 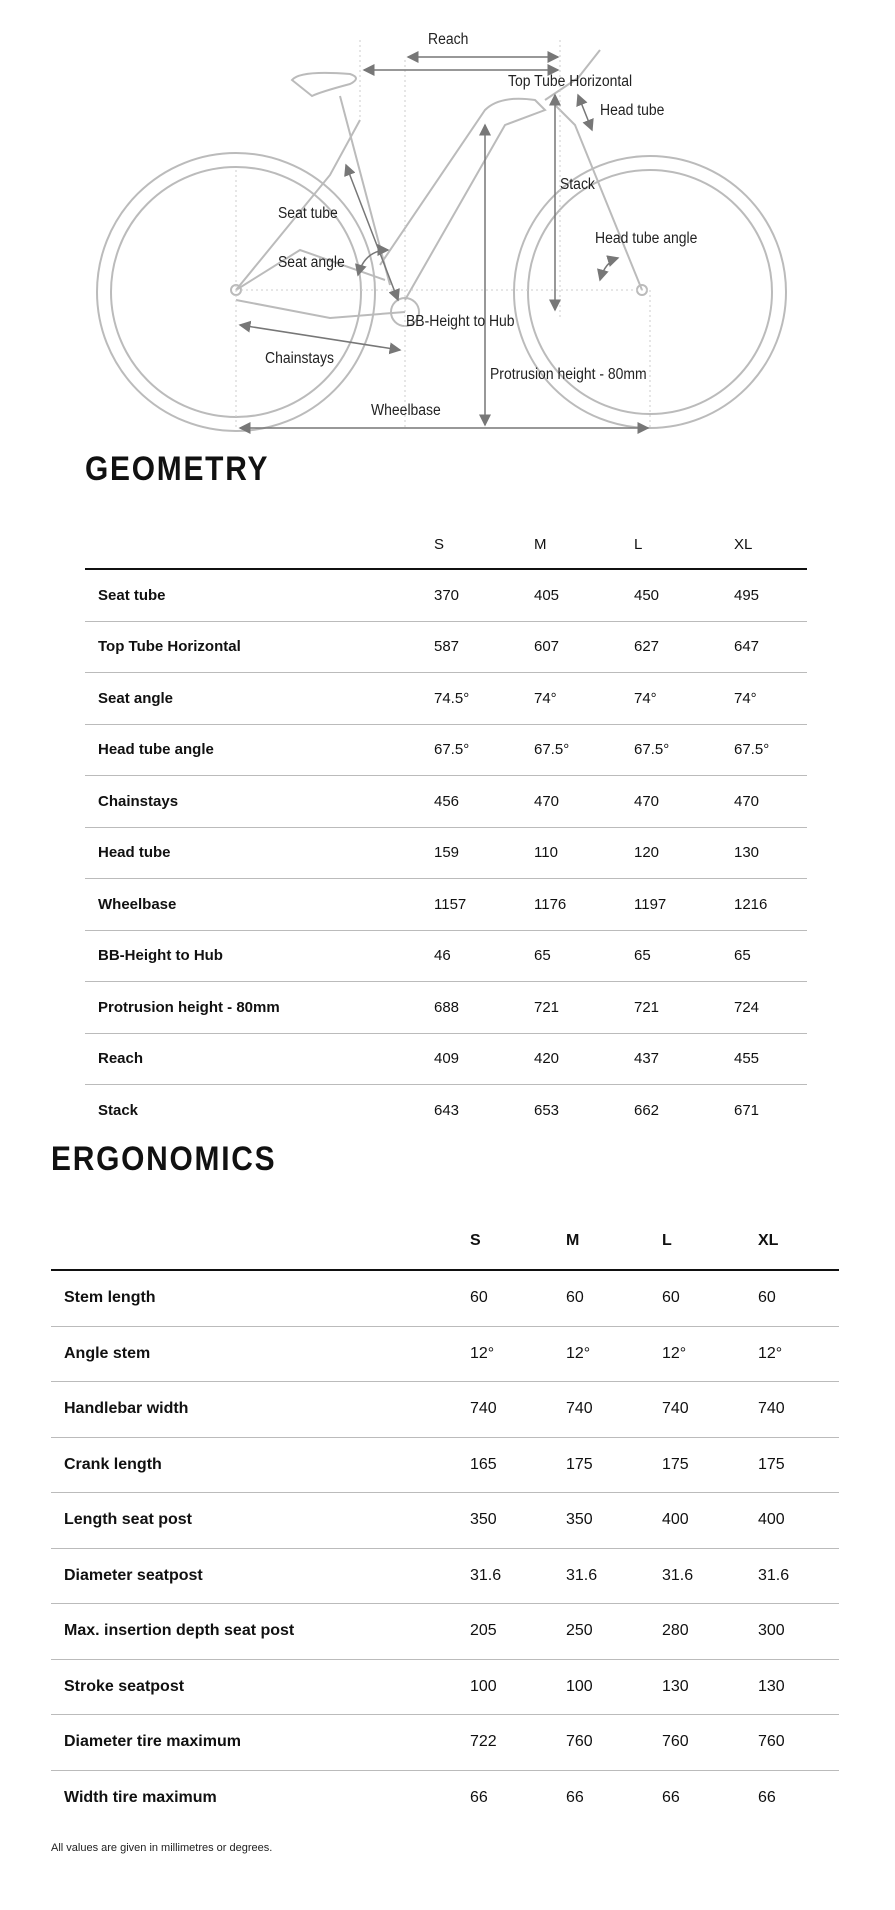 I want to click on table-row: Reach 409 420 437 455, so click(x=446, y=1059).